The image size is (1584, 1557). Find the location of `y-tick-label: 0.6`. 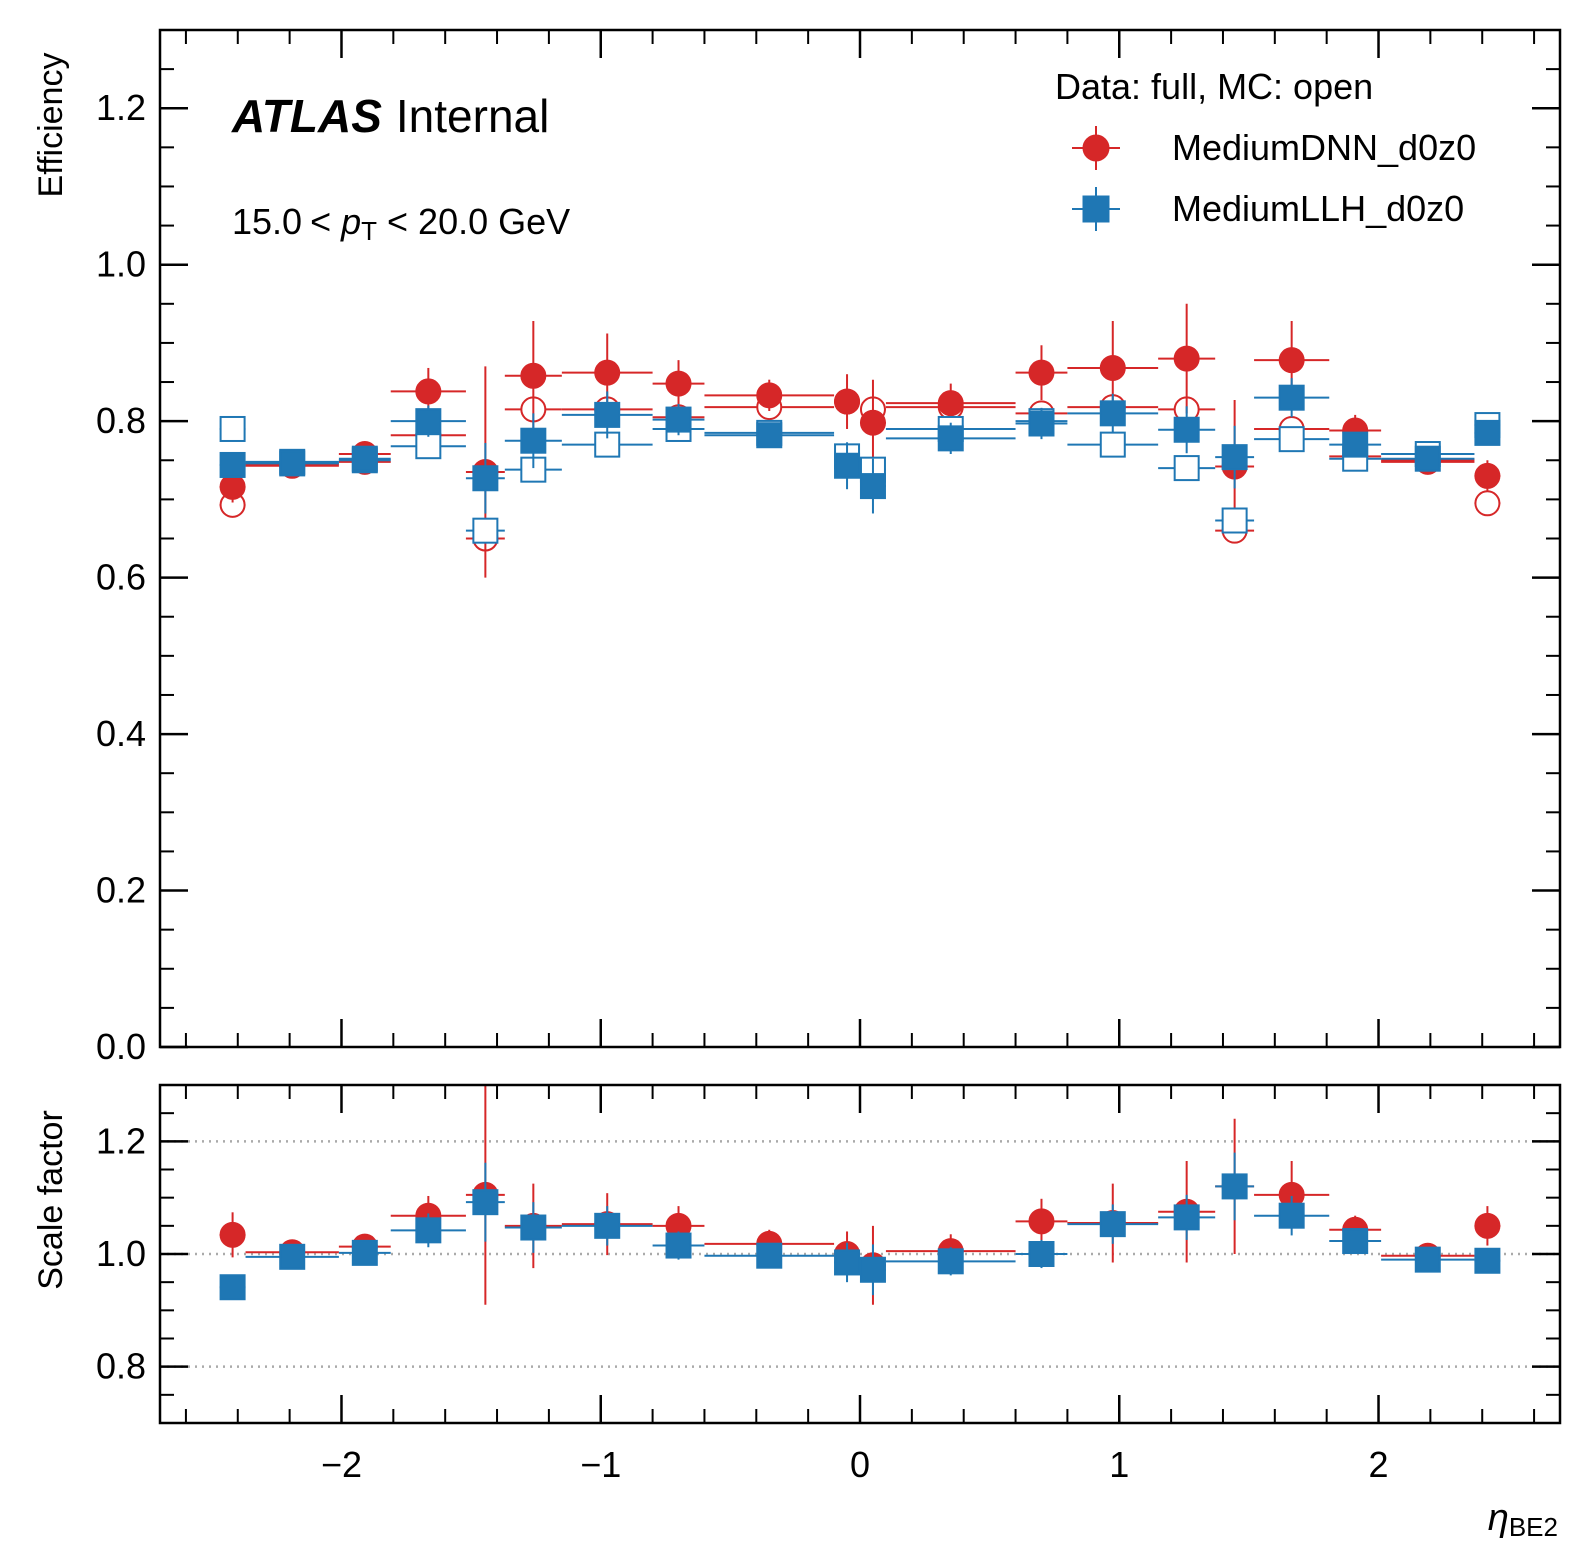

y-tick-label: 0.6 is located at coordinates (121, 577).